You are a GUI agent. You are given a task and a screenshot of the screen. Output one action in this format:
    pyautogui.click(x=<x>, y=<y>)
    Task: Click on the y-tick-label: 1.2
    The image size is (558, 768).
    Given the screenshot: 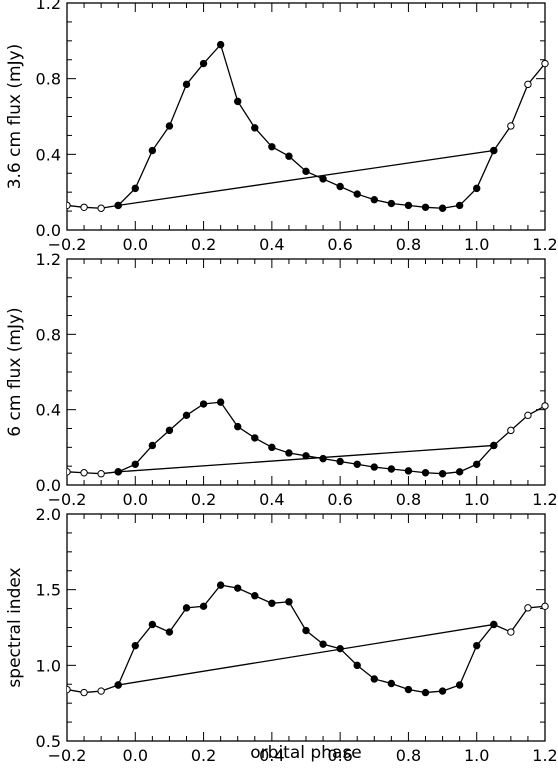 What is the action you would take?
    pyautogui.click(x=48, y=6)
    